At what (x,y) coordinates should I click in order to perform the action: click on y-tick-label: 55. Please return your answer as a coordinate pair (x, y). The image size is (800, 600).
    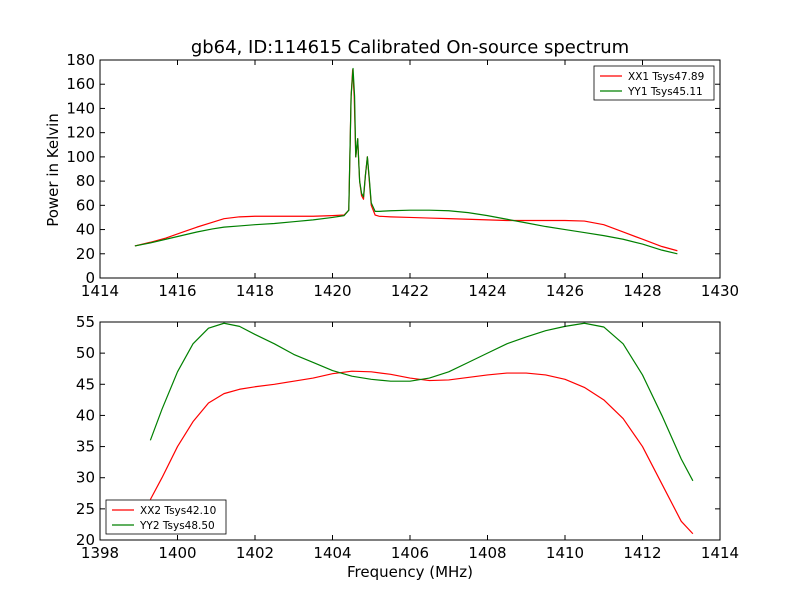
    Looking at the image, I should click on (85, 322).